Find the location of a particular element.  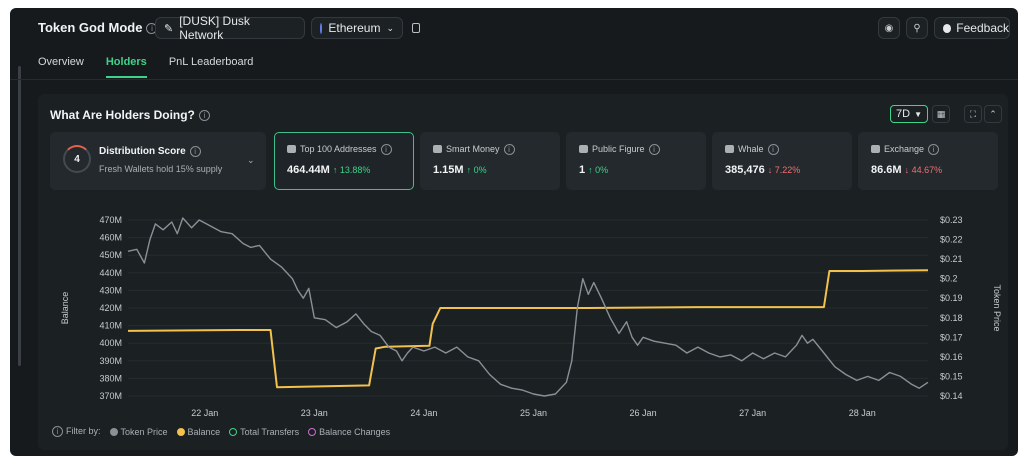

metric-card-smart-money: Smart Money i 1.15M ↑ 0% is located at coordinates (490, 161).